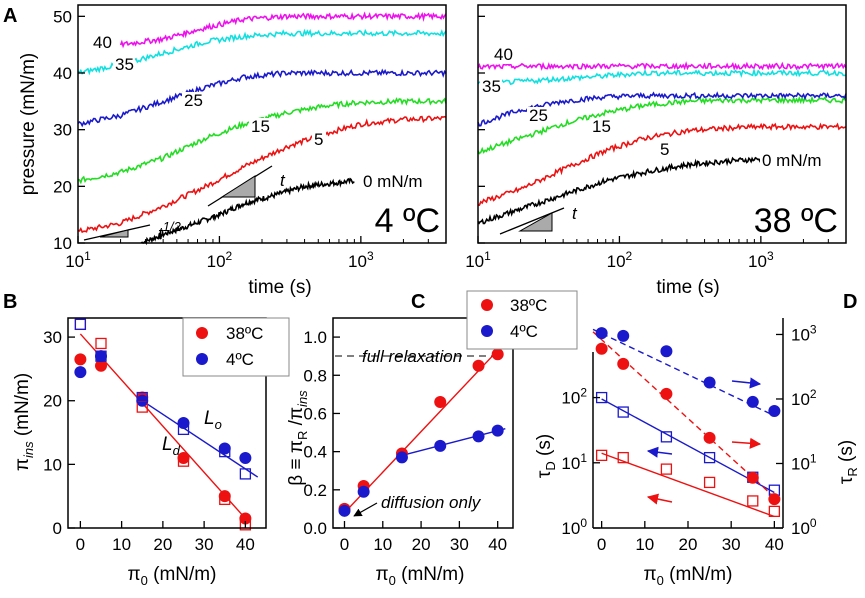 Image resolution: width=865 pixels, height=598 pixels. Describe the element at coordinates (296, 463) in the screenshot. I see `panel-c-ylabel-a: β ≡ π` at that location.